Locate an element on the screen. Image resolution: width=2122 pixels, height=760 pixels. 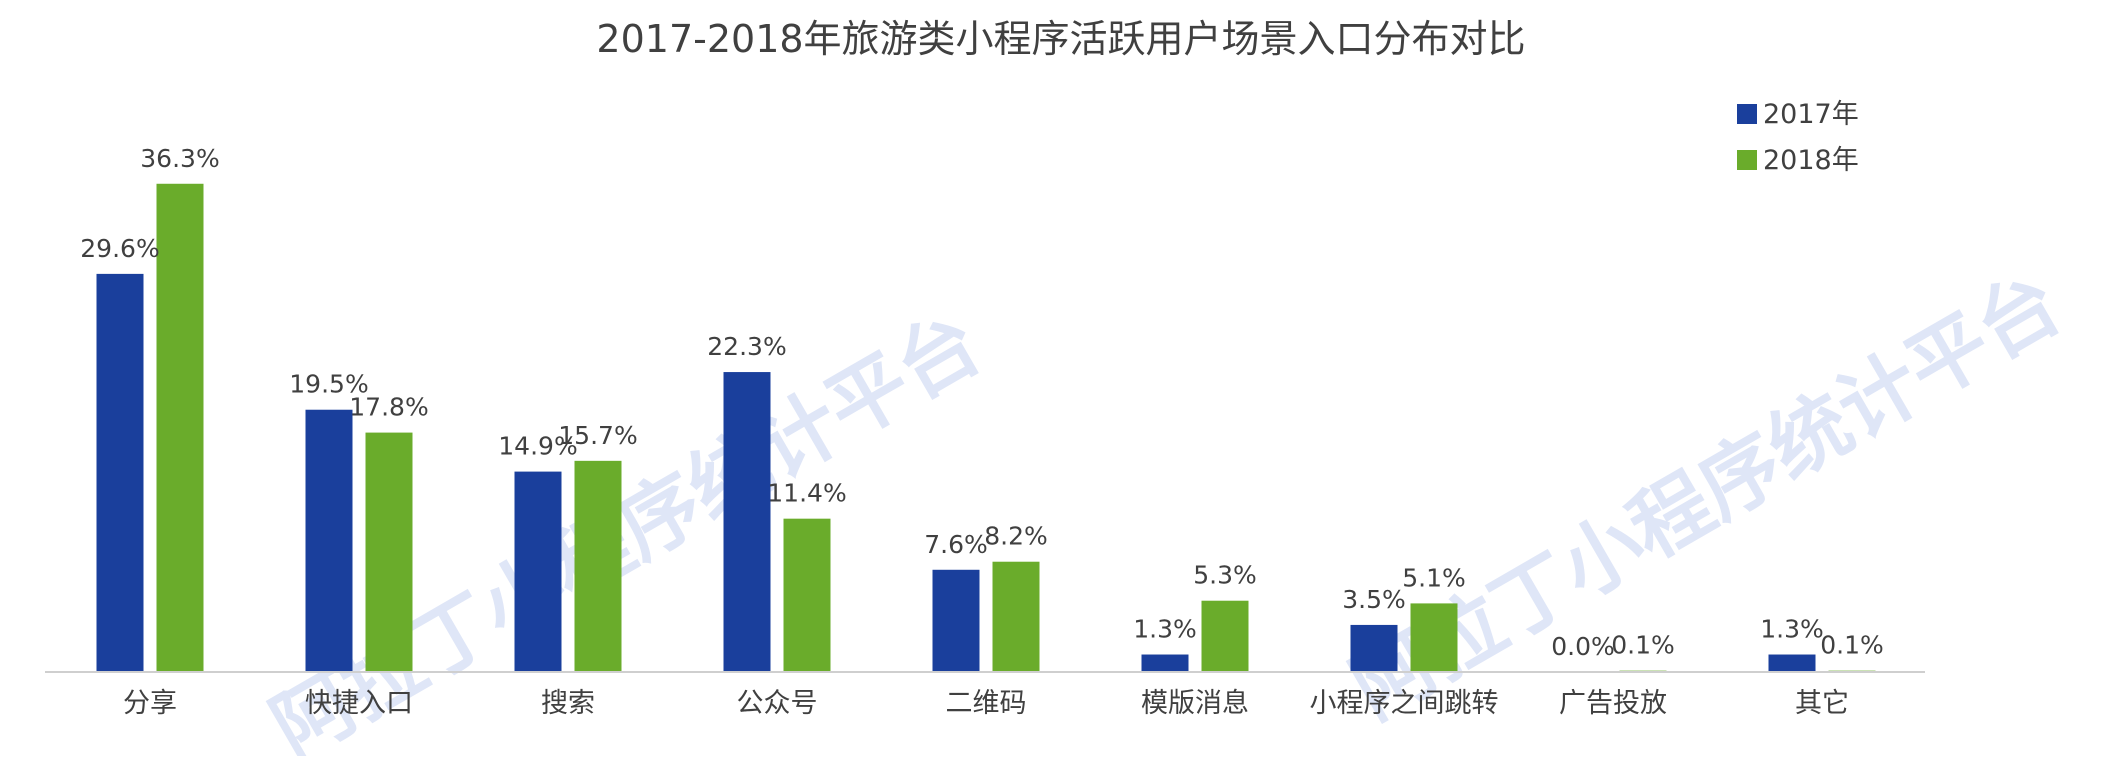
data-label: 0.0% is located at coordinates (1583, 646).